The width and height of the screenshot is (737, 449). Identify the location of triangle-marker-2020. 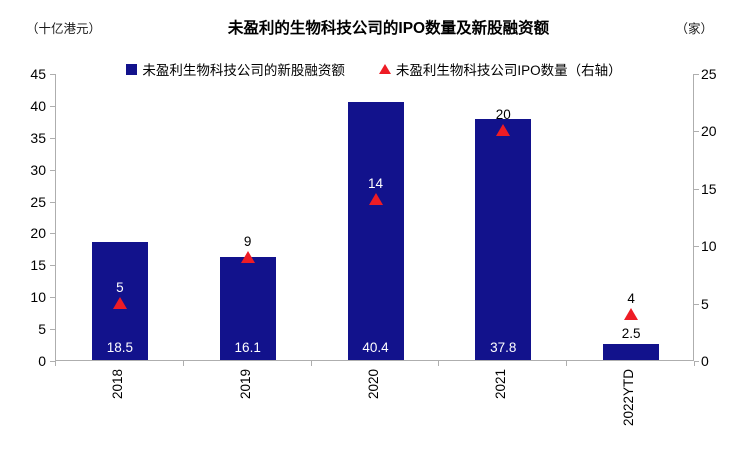
(375, 199).